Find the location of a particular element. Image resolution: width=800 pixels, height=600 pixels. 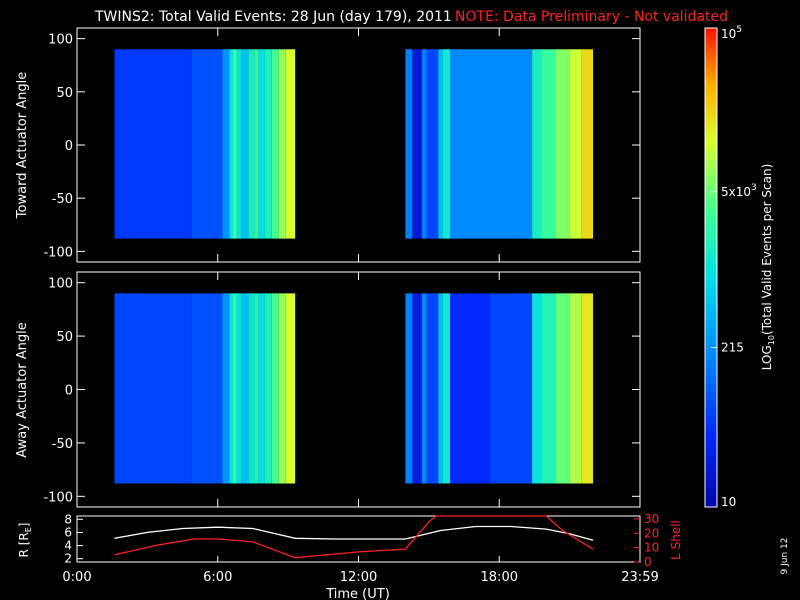

lshell-tick-label: 20 is located at coordinates (651, 533).